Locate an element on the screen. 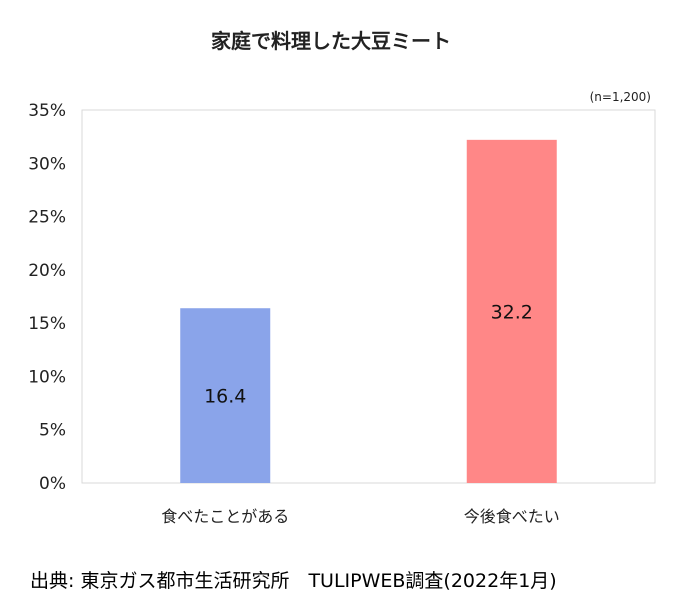  sample-size-note: (n=1,200) is located at coordinates (620, 97).